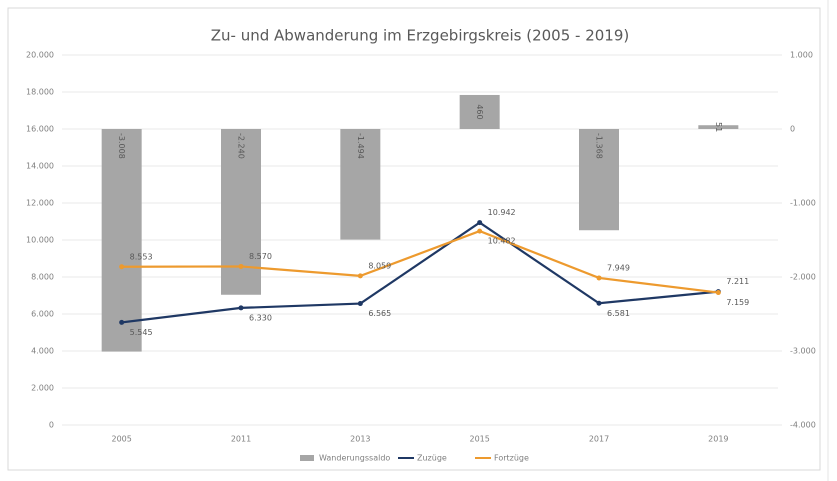 This screenshot has width=837, height=481. I want to click on y-tick-label: 6.000, so click(42, 314).